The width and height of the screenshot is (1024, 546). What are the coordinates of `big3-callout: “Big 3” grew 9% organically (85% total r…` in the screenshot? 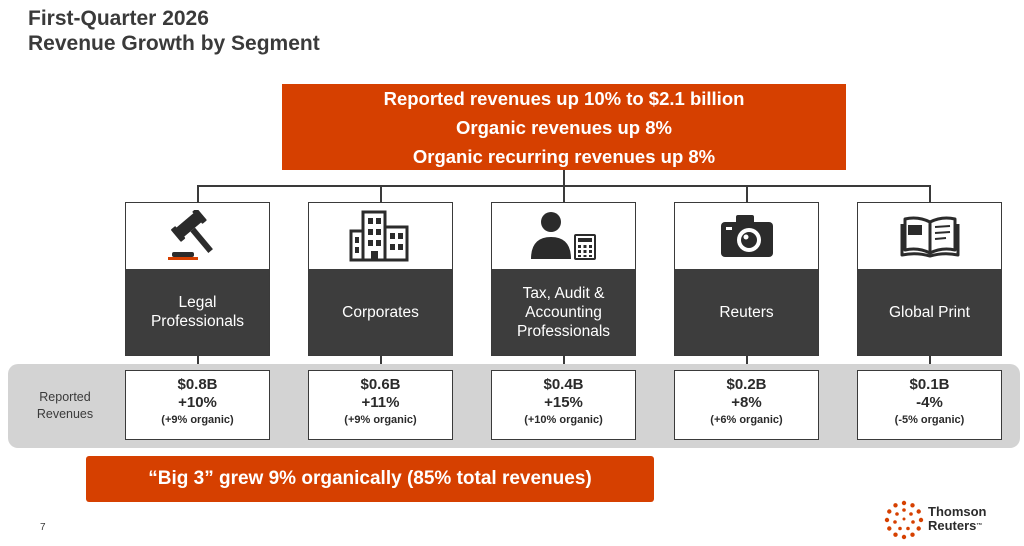 It's located at (370, 479).